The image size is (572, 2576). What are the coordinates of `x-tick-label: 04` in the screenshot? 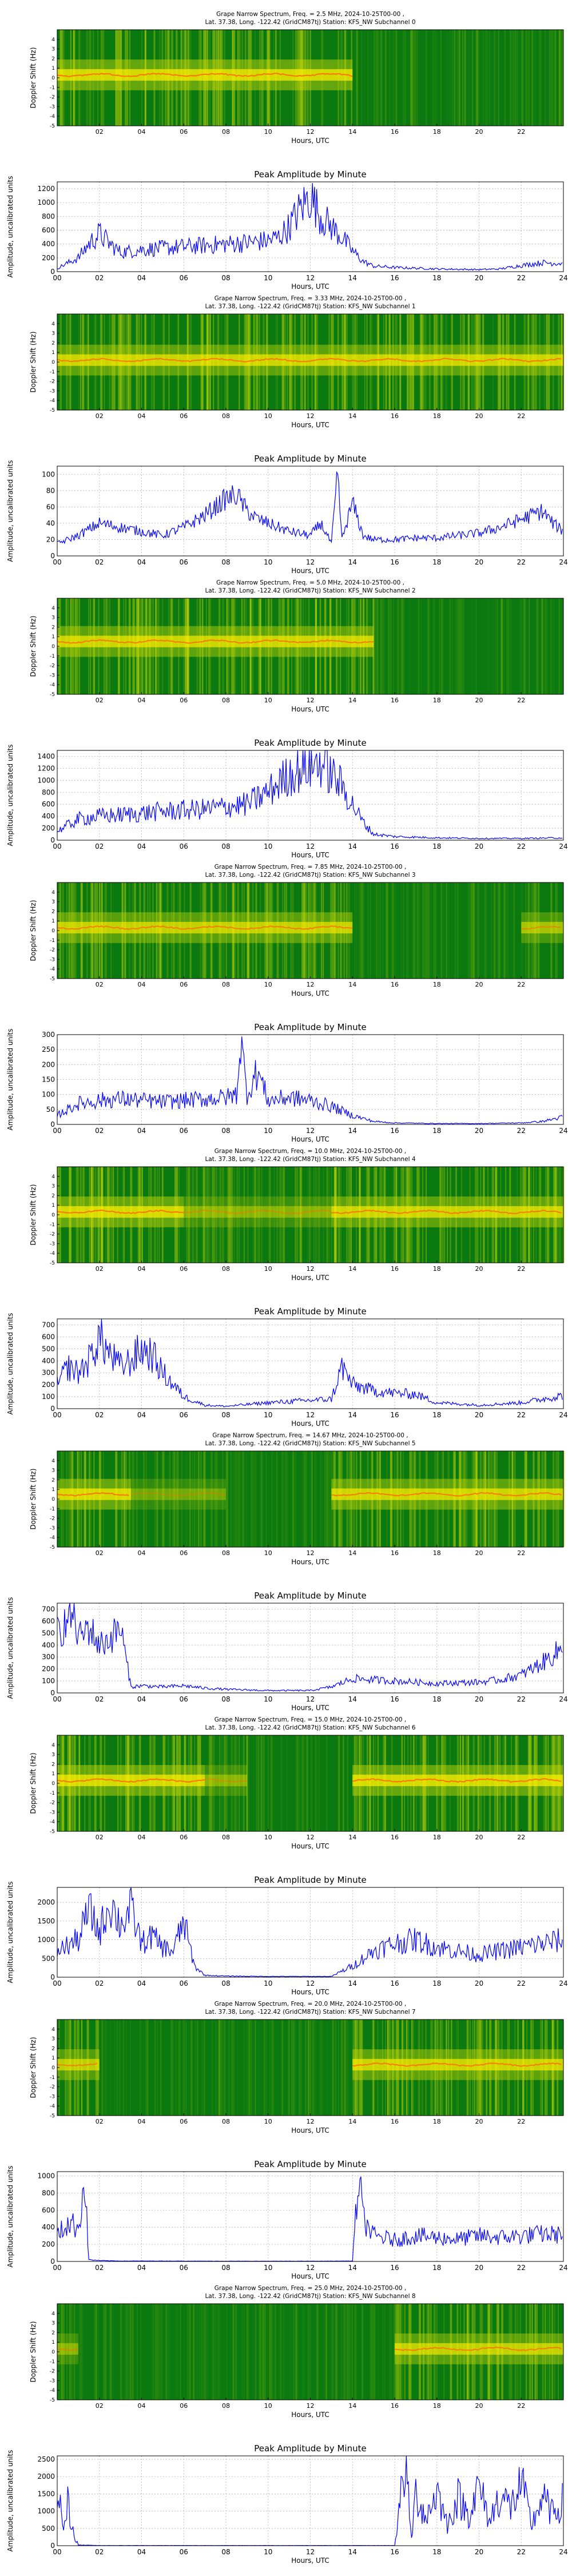 It's located at (142, 416).